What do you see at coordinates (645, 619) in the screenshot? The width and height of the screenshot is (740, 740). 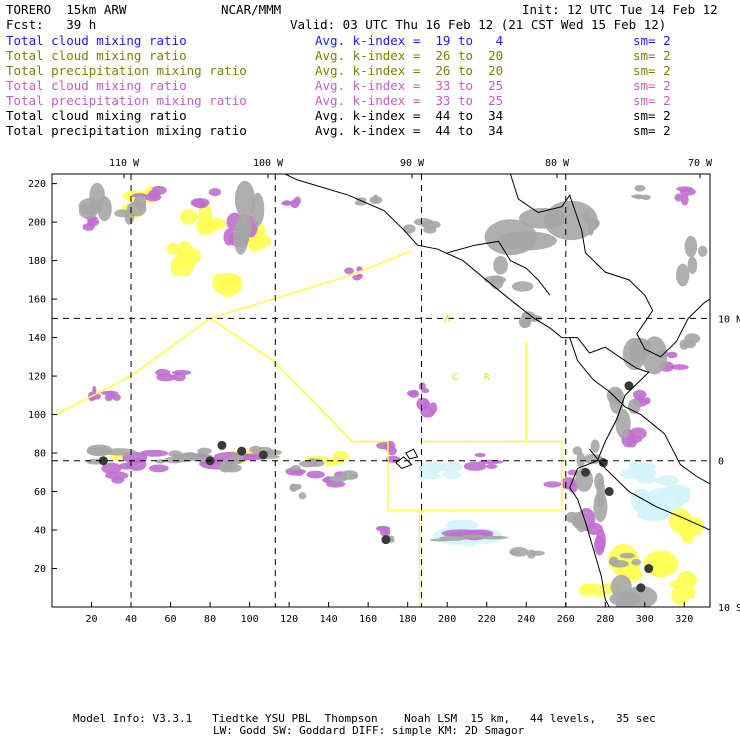 I see `x-tick-label: 300` at bounding box center [645, 619].